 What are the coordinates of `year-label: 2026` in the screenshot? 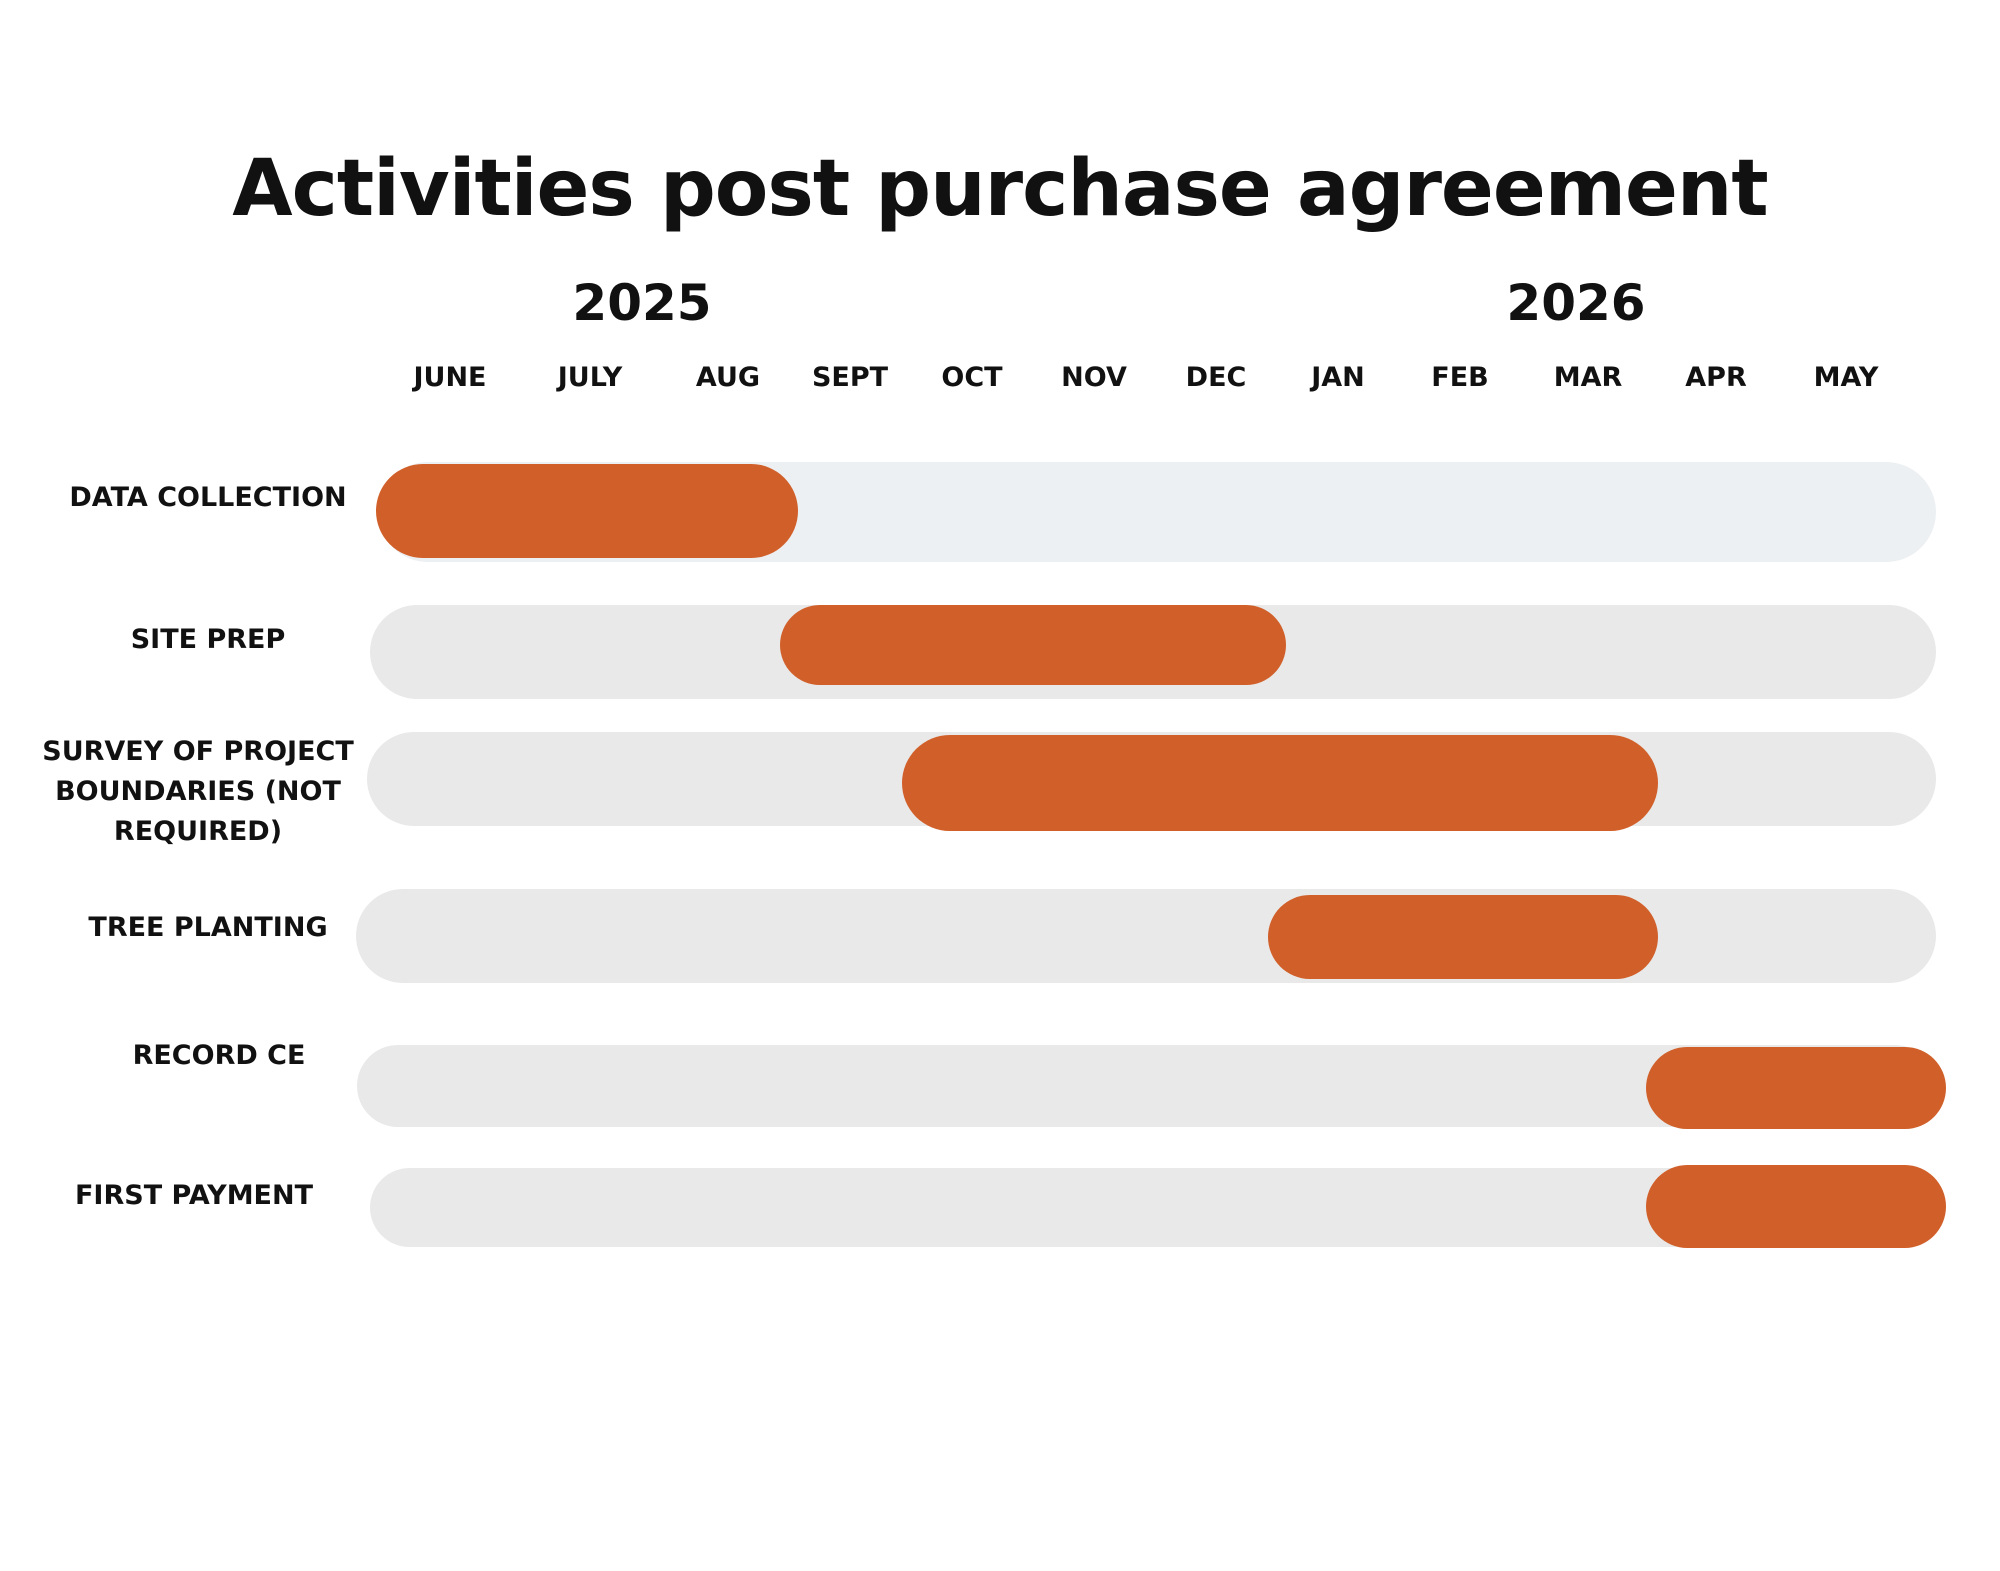 It's located at (1576, 303).